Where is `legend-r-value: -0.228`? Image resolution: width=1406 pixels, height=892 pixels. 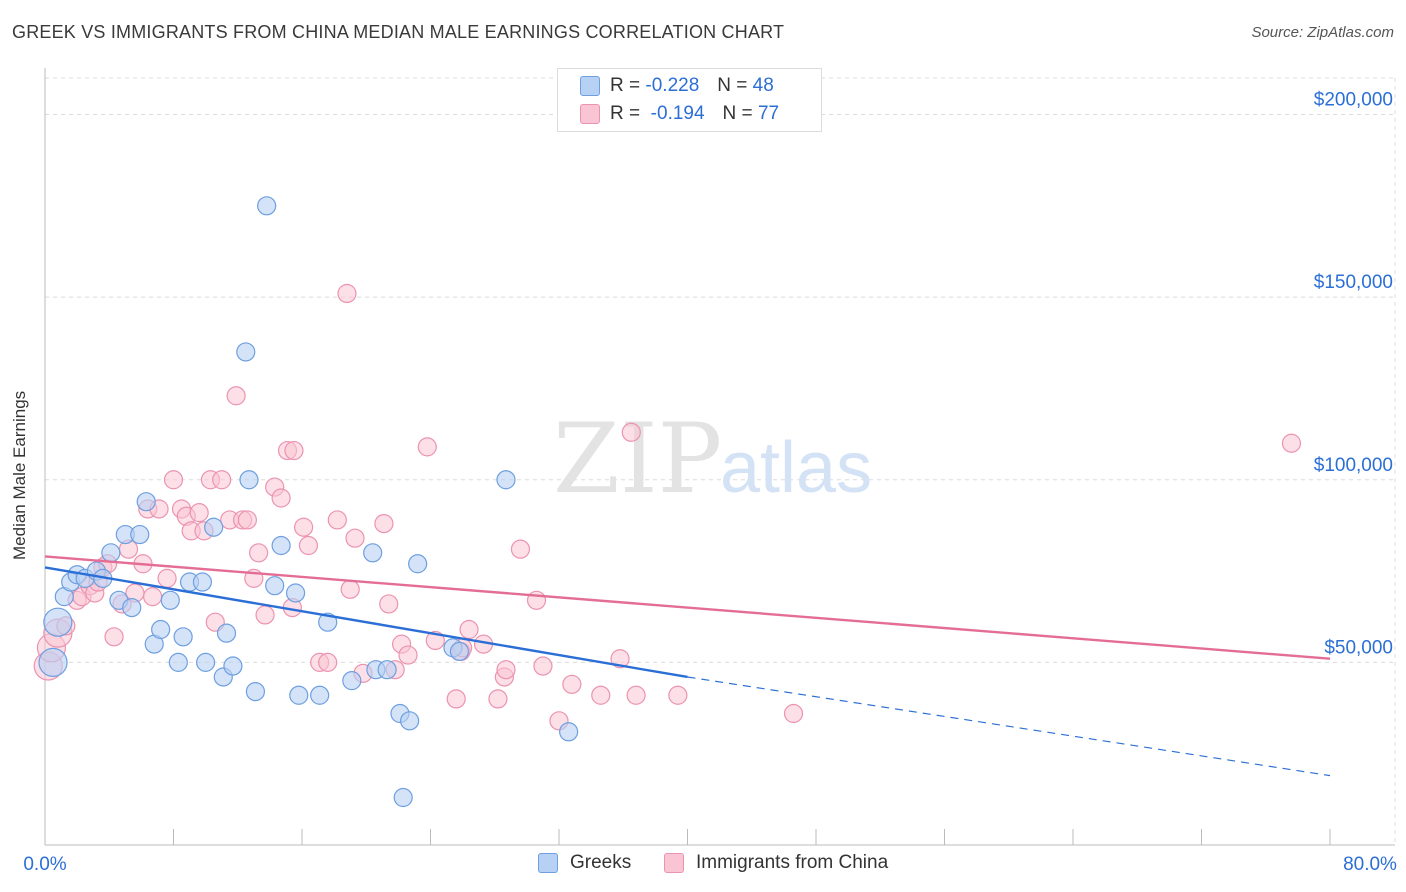 legend-r-value: -0.228 is located at coordinates (672, 85).